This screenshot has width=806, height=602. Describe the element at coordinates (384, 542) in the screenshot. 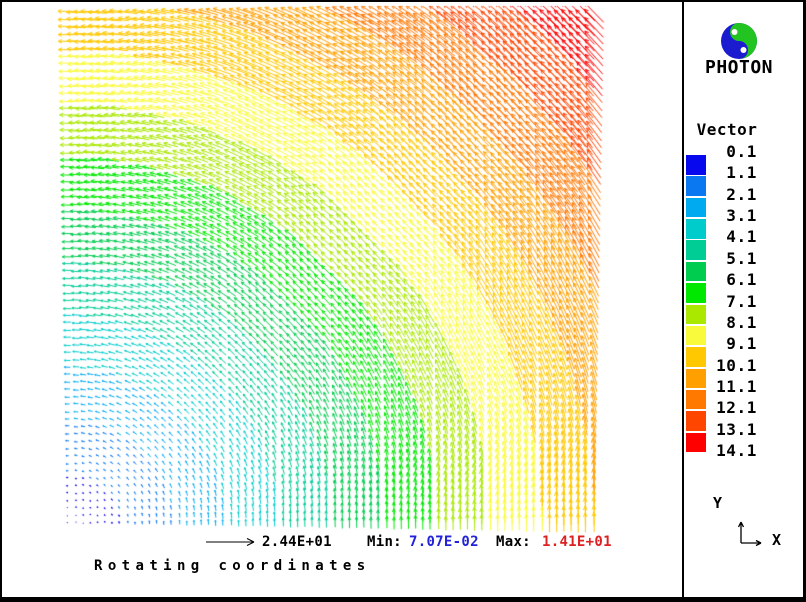

I see `min-label: Min:` at that location.